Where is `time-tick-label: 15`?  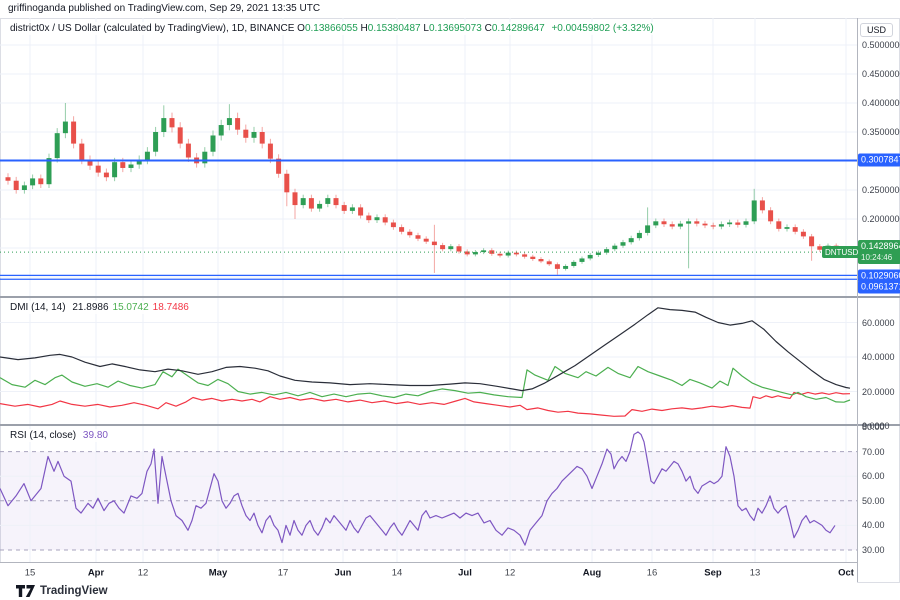 time-tick-label: 15 is located at coordinates (30, 573).